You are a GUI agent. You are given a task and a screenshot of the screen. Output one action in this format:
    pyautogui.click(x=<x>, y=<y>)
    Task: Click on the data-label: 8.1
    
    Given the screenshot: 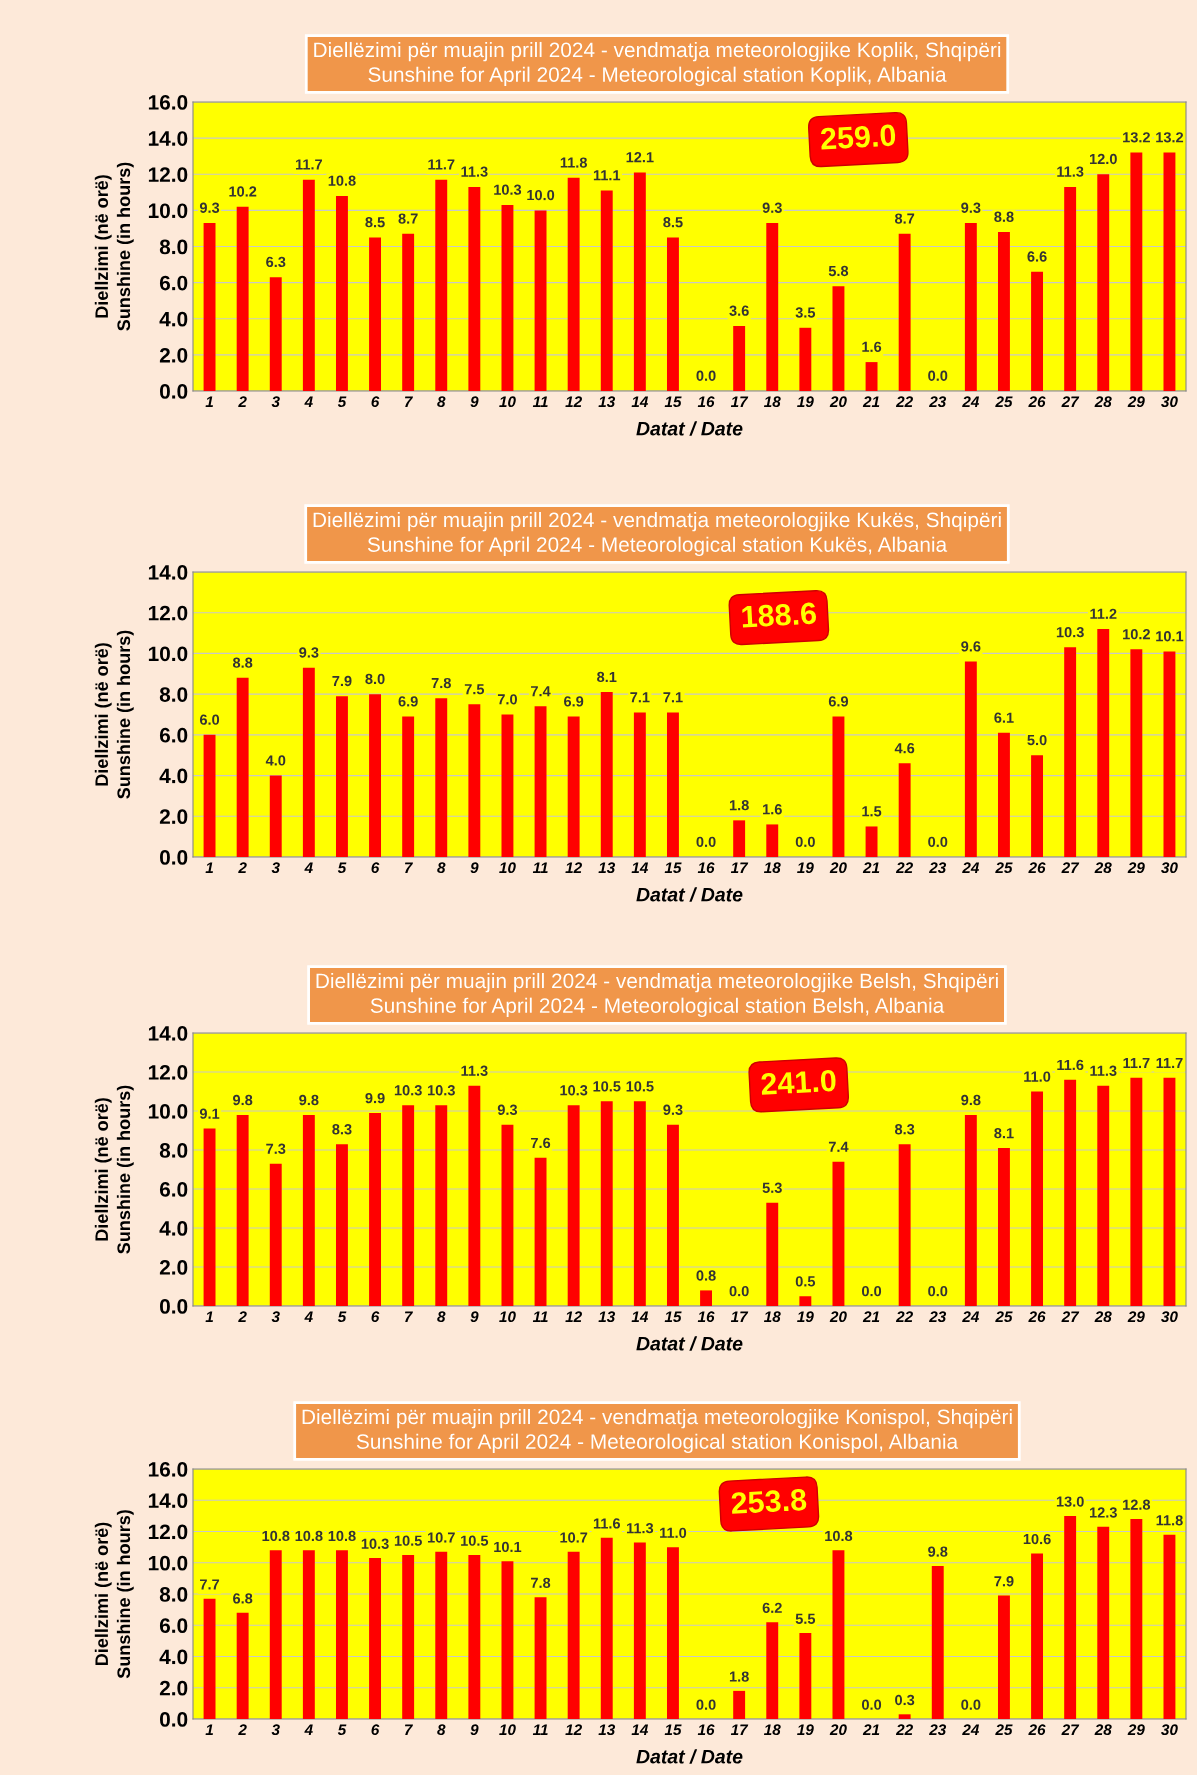 What is the action you would take?
    pyautogui.click(x=1004, y=1133)
    